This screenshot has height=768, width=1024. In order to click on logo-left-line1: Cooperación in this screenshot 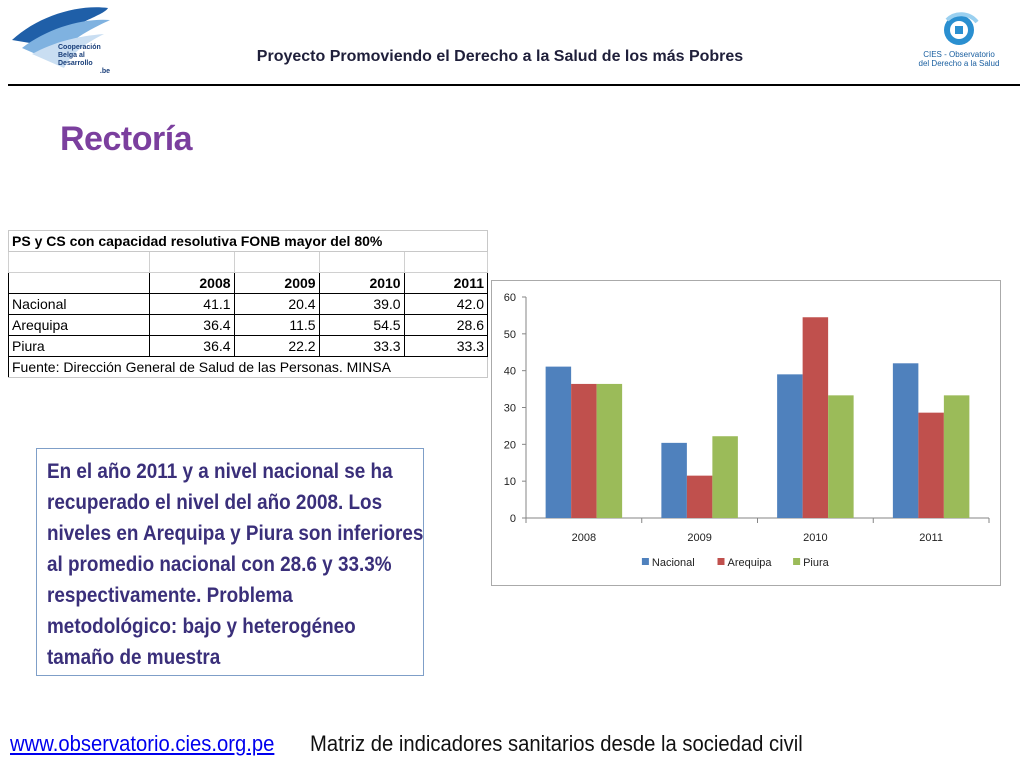, I will do `click(79, 47)`.